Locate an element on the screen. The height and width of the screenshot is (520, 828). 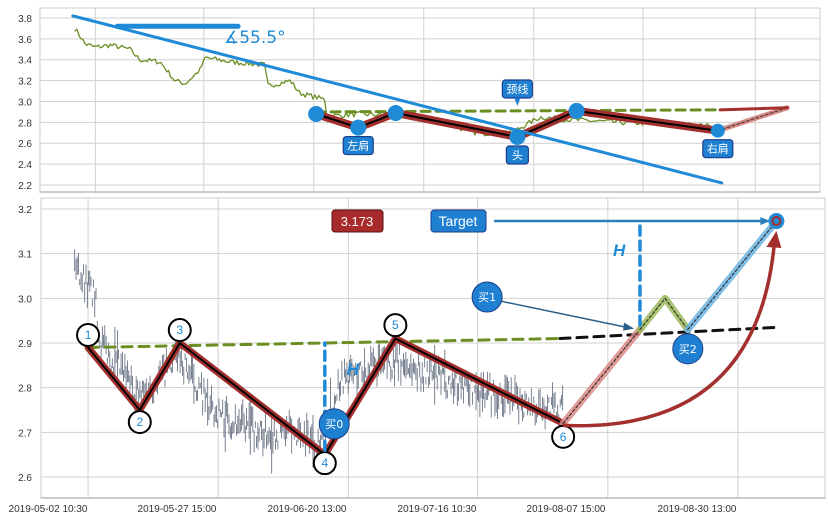
buy-pointer-line is located at coordinates (564, 314).